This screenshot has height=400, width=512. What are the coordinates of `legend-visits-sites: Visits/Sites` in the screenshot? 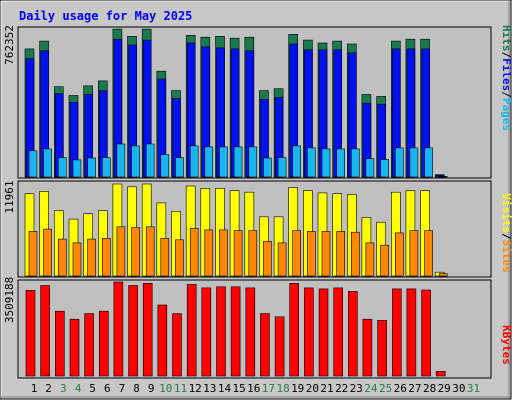 It's located at (506, 233).